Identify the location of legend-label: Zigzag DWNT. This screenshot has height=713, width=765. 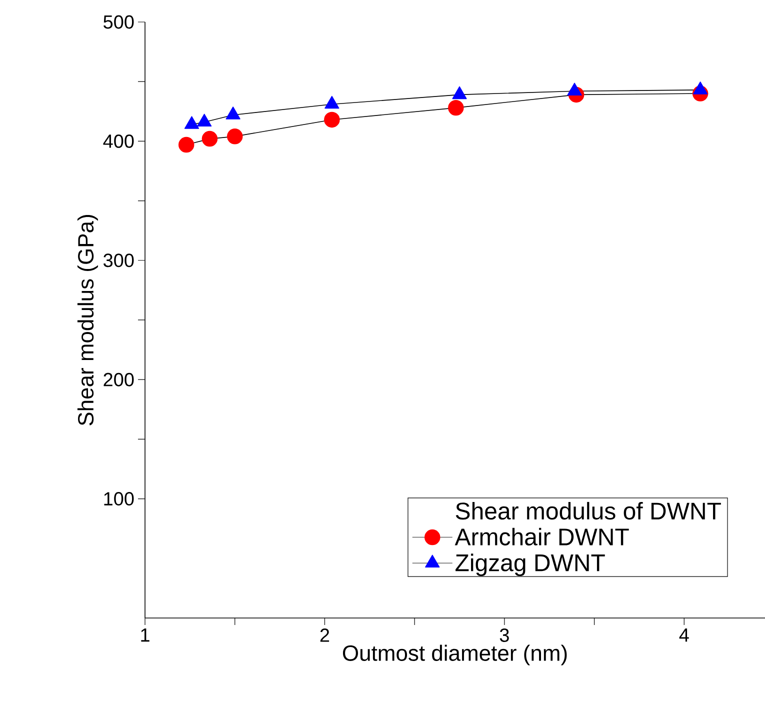
(530, 565).